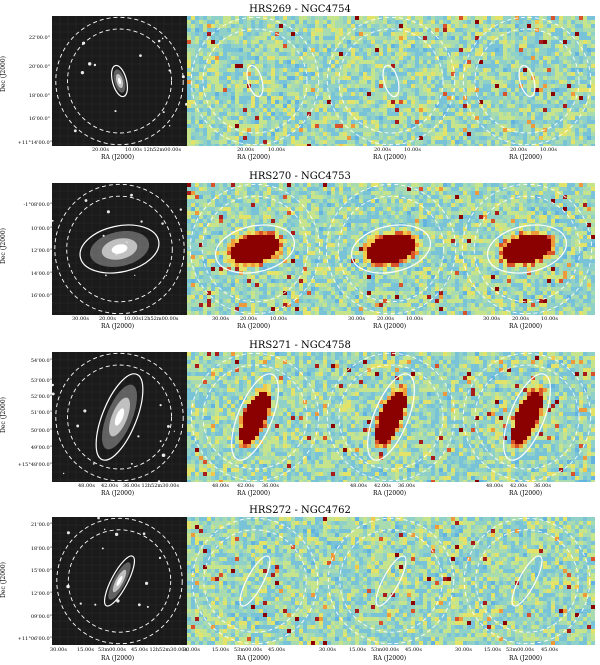 The width and height of the screenshot is (600, 665). I want to click on dec-tick: 10'00.0", so click(41, 229).